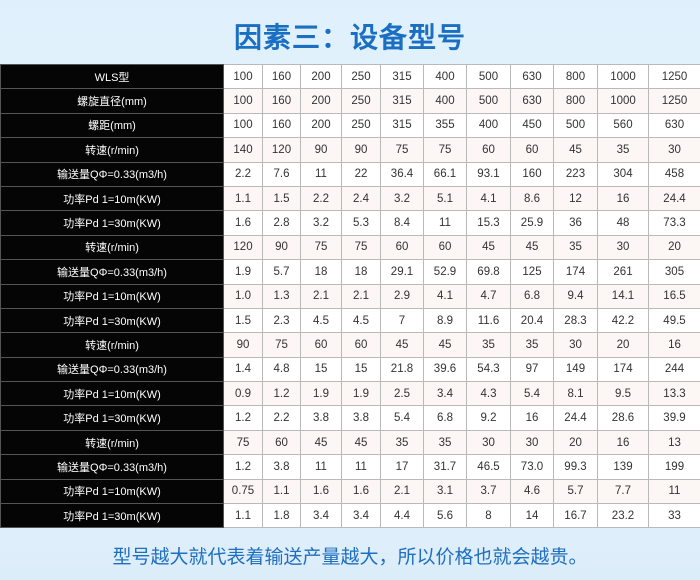 Image resolution: width=700 pixels, height=580 pixels. What do you see at coordinates (445, 516) in the screenshot?
I see `table-cell: 5.6` at bounding box center [445, 516].